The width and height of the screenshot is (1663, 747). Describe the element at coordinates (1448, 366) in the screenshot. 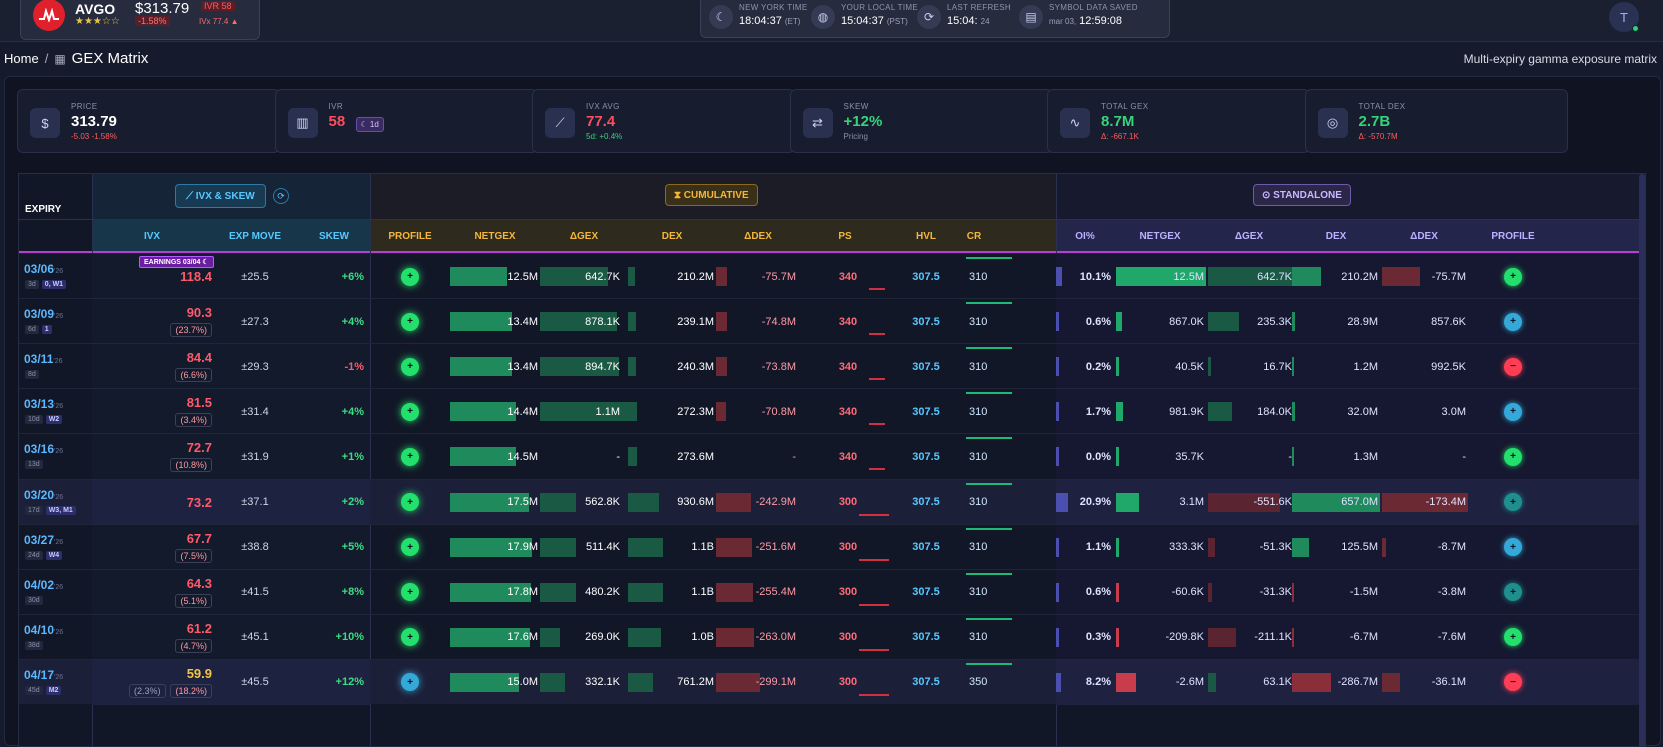

I see `sa-ddex-value: 992.5K` at that location.